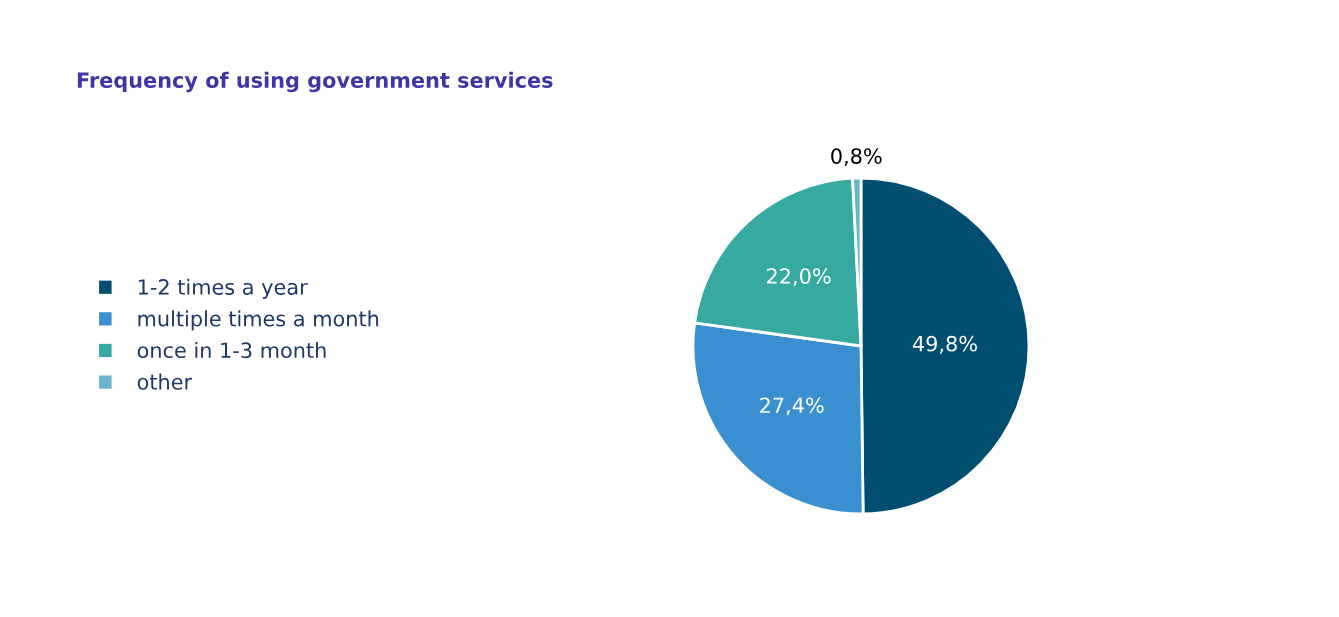 This screenshot has height=617, width=1339. What do you see at coordinates (231, 350) in the screenshot?
I see `legend-label: once in 1-3 month` at bounding box center [231, 350].